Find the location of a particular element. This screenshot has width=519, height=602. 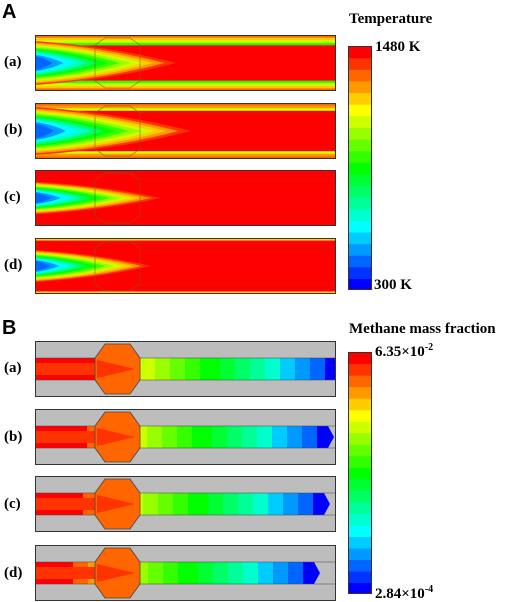

temperature-row-label-b: (b) is located at coordinates (13, 130).